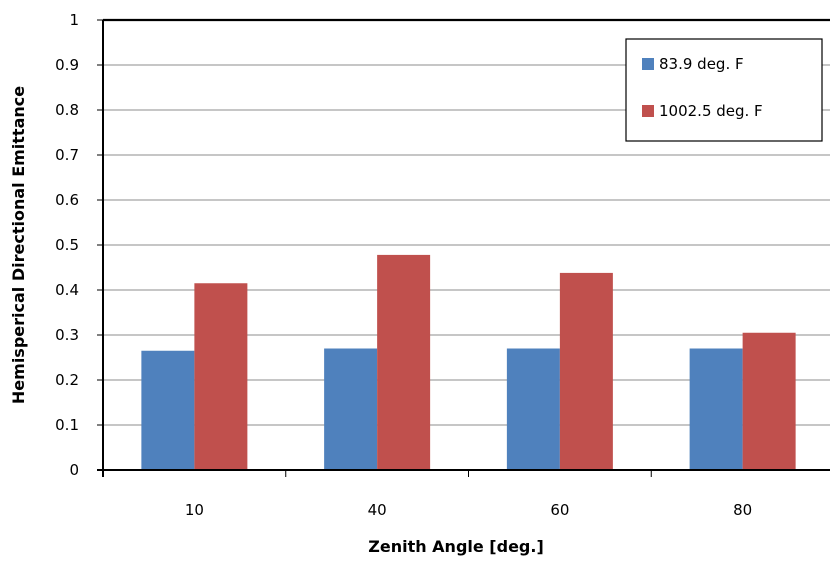 The width and height of the screenshot is (830, 563). Describe the element at coordinates (67, 380) in the screenshot. I see `y-tick-label: 0.2` at that location.